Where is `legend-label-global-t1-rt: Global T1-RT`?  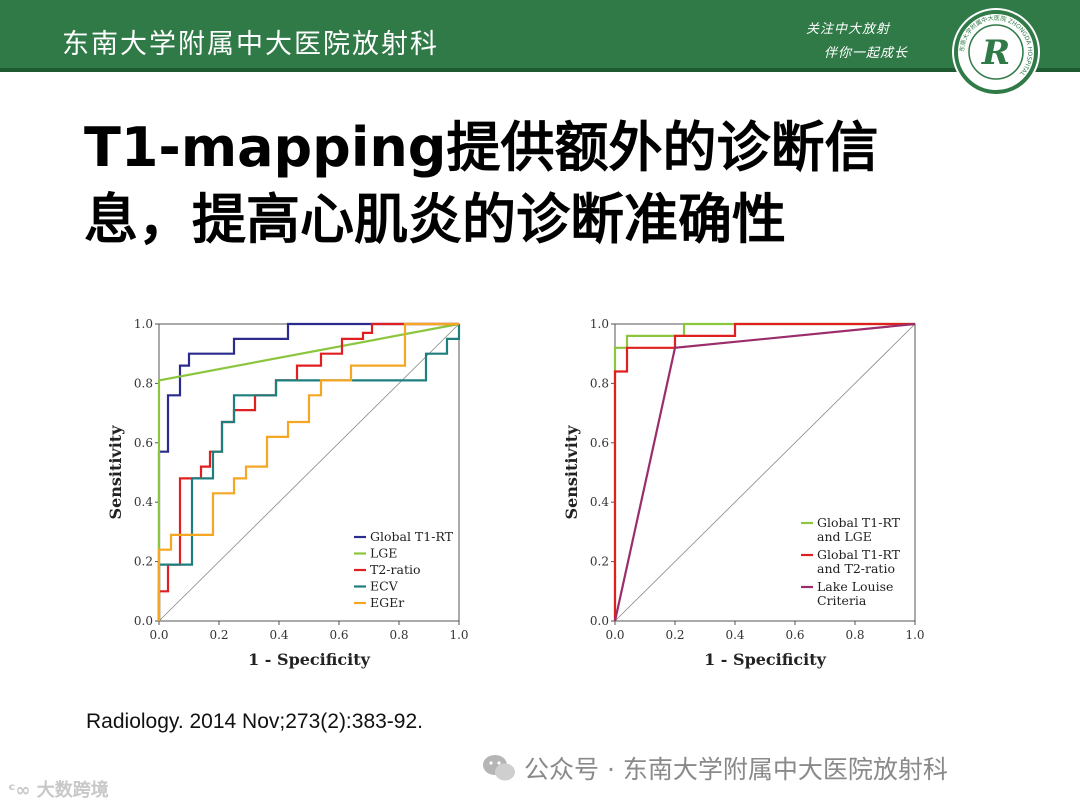
legend-label-global-t1-rt: Global T1-RT is located at coordinates (412, 536).